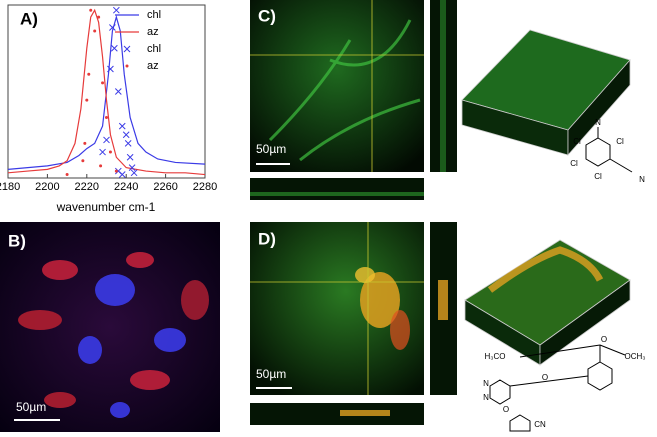 This screenshot has height=437, width=657. What do you see at coordinates (494, 356) in the screenshot?
I see `atom: H₃CO` at bounding box center [494, 356].